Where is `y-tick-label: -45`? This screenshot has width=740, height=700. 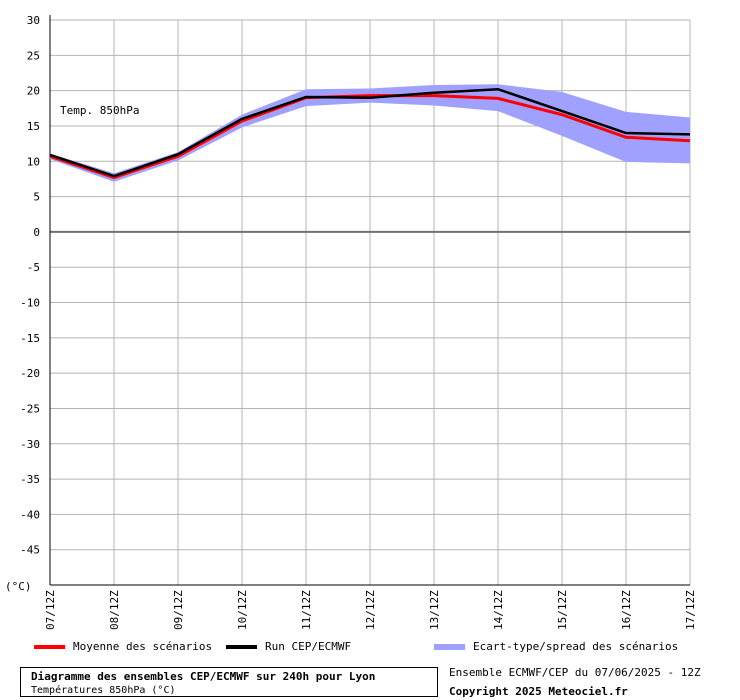
y-tick-label: -45 is located at coordinates (30, 550).